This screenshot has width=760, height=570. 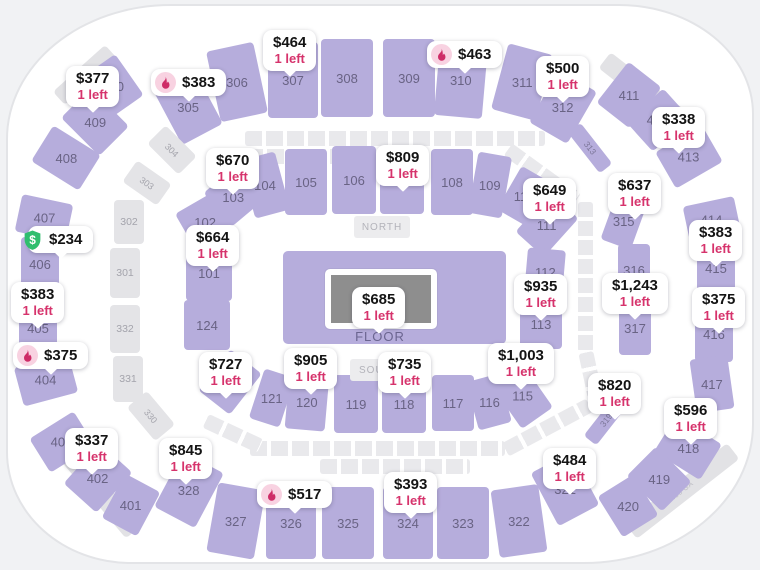 I want to click on tooltip-337-section402: $337 1 left, so click(x=92, y=448).